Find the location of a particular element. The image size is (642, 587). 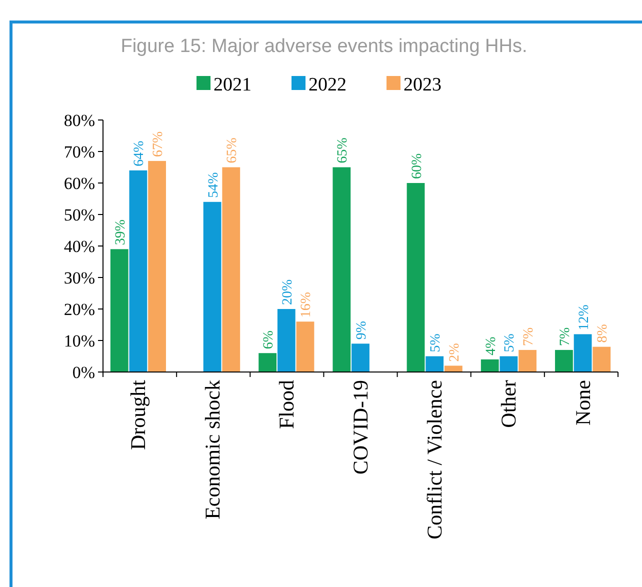

y-tick-label: 10% is located at coordinates (79, 340).